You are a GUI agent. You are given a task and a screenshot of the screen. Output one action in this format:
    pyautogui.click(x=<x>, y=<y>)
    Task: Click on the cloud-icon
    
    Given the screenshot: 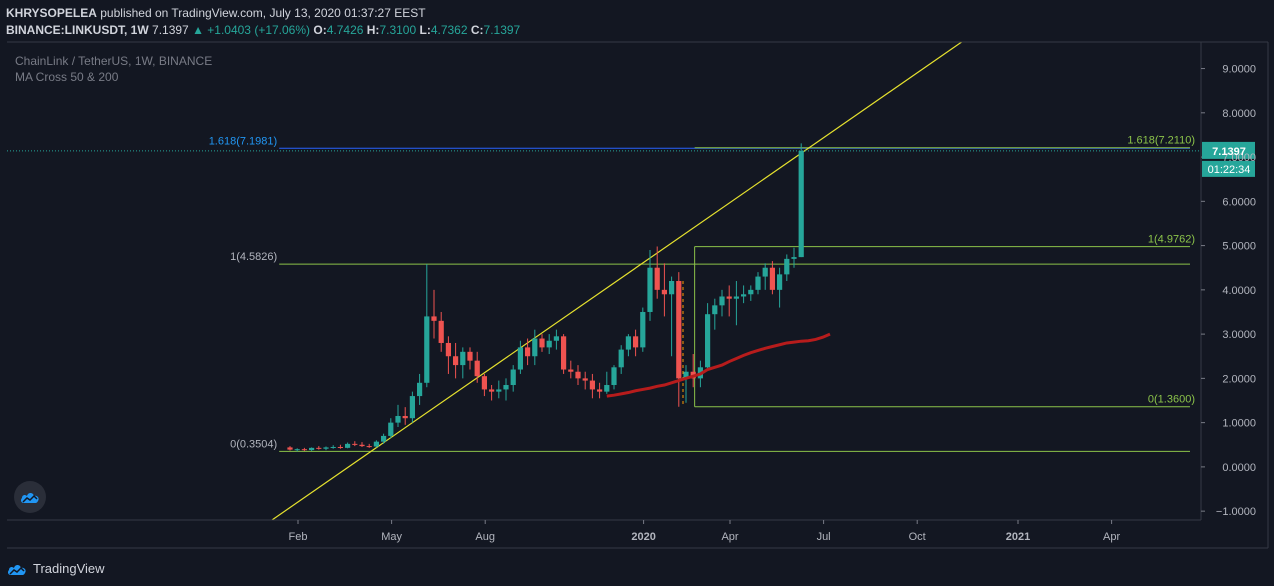 What is the action you would take?
    pyautogui.click(x=29, y=498)
    